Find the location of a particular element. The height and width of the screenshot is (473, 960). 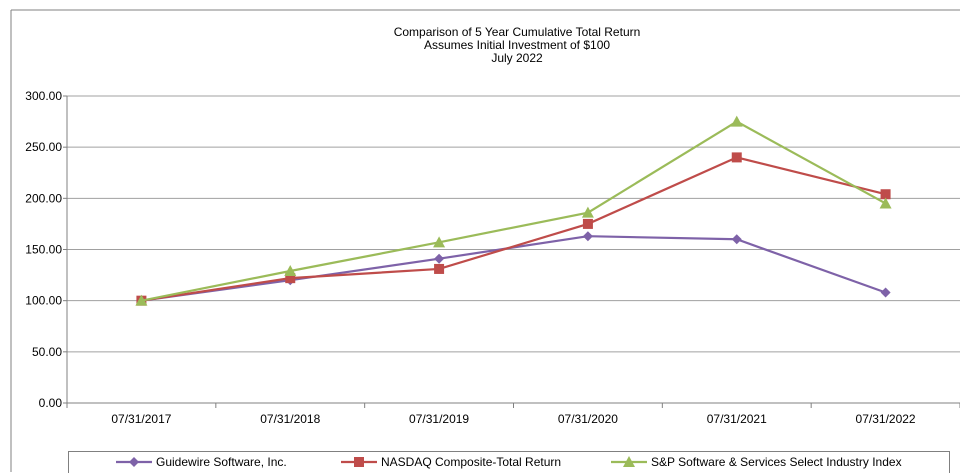

x-tick-label: 07/31/2020 is located at coordinates (588, 419).